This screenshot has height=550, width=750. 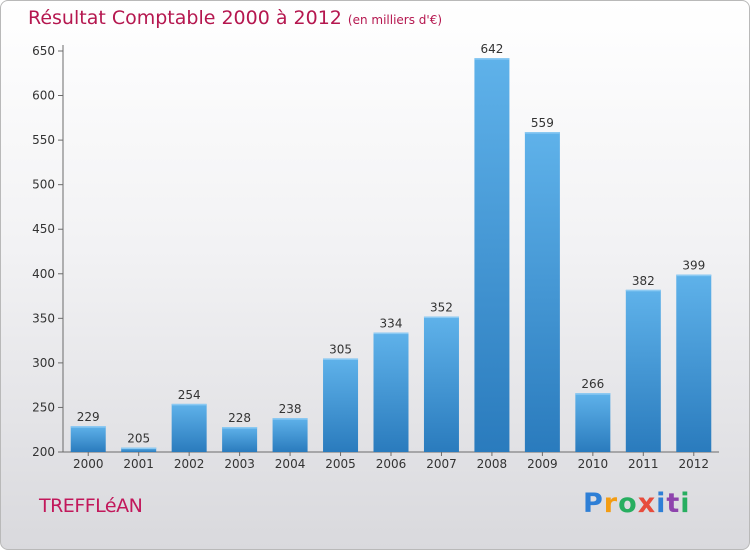 What do you see at coordinates (43, 452) in the screenshot?
I see `y-tick-label: 200` at bounding box center [43, 452].